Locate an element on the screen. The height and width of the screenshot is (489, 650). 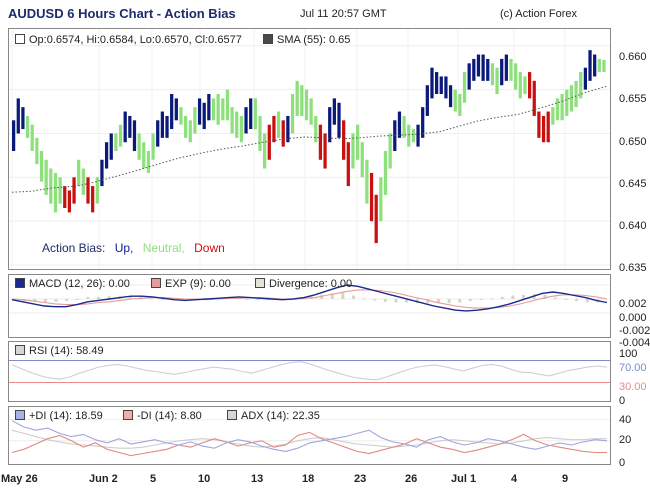
dmi-ytick: 0 is located at coordinates (622, 463).